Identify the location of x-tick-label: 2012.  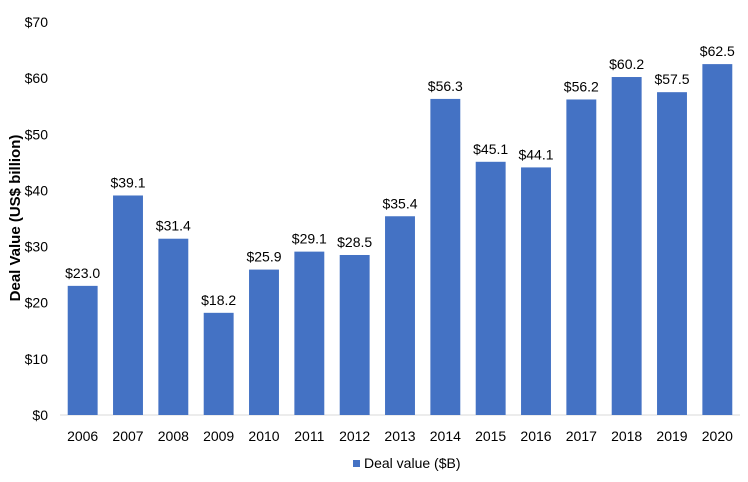
(354, 436).